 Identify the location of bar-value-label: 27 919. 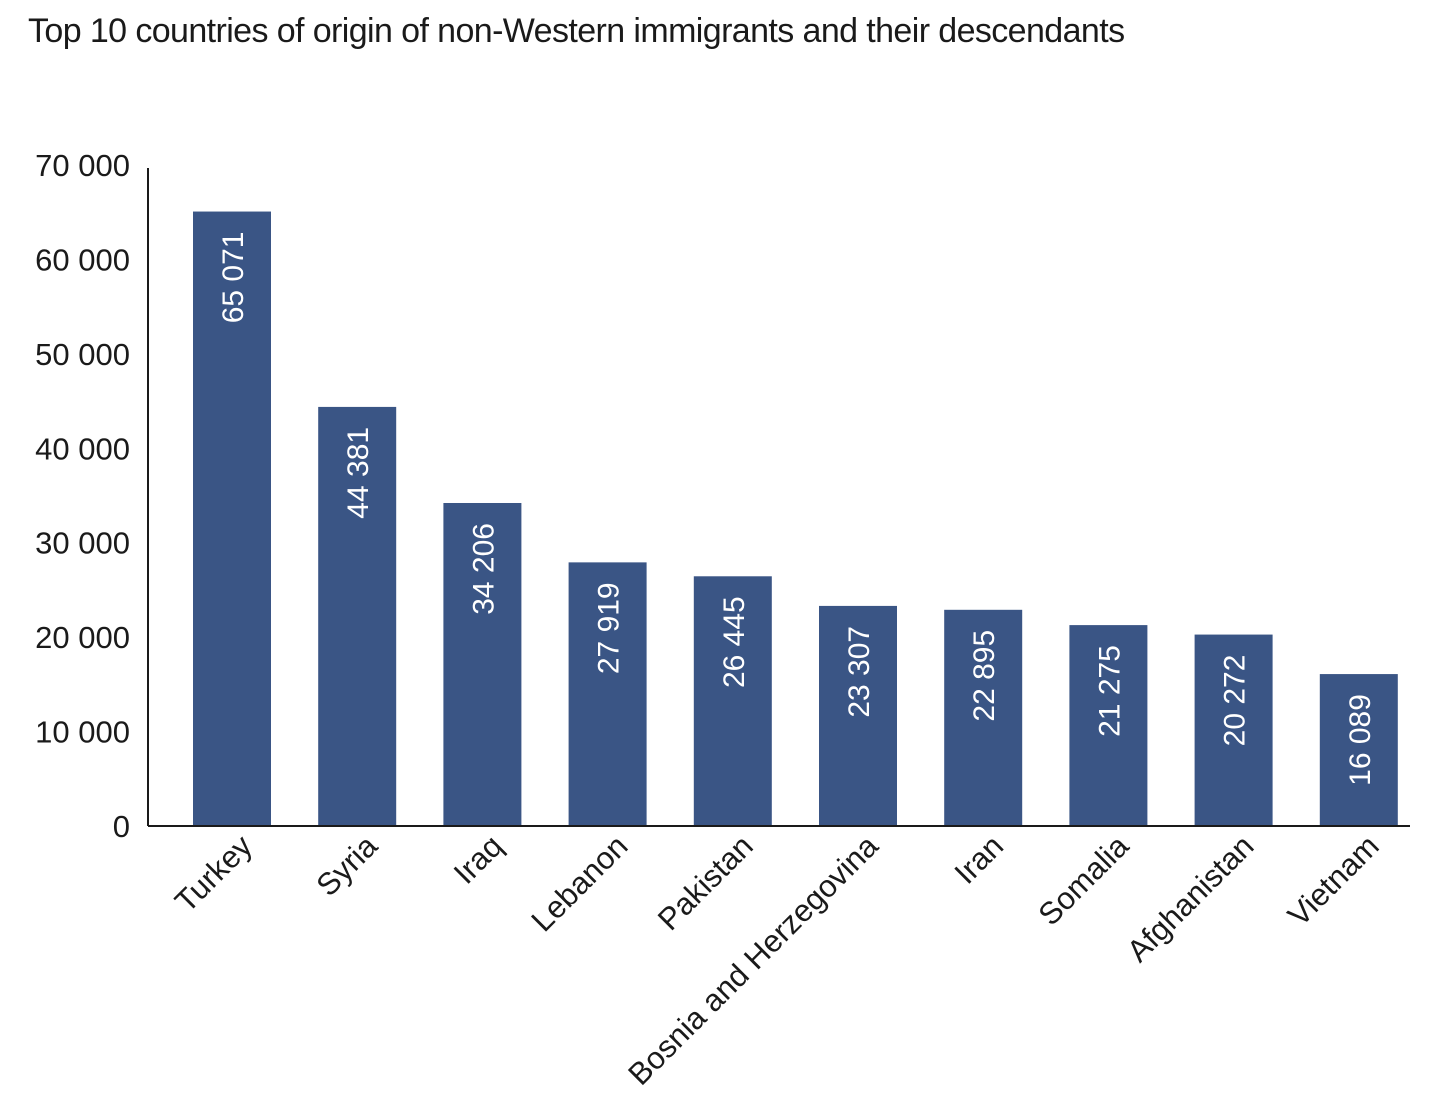
(609, 628).